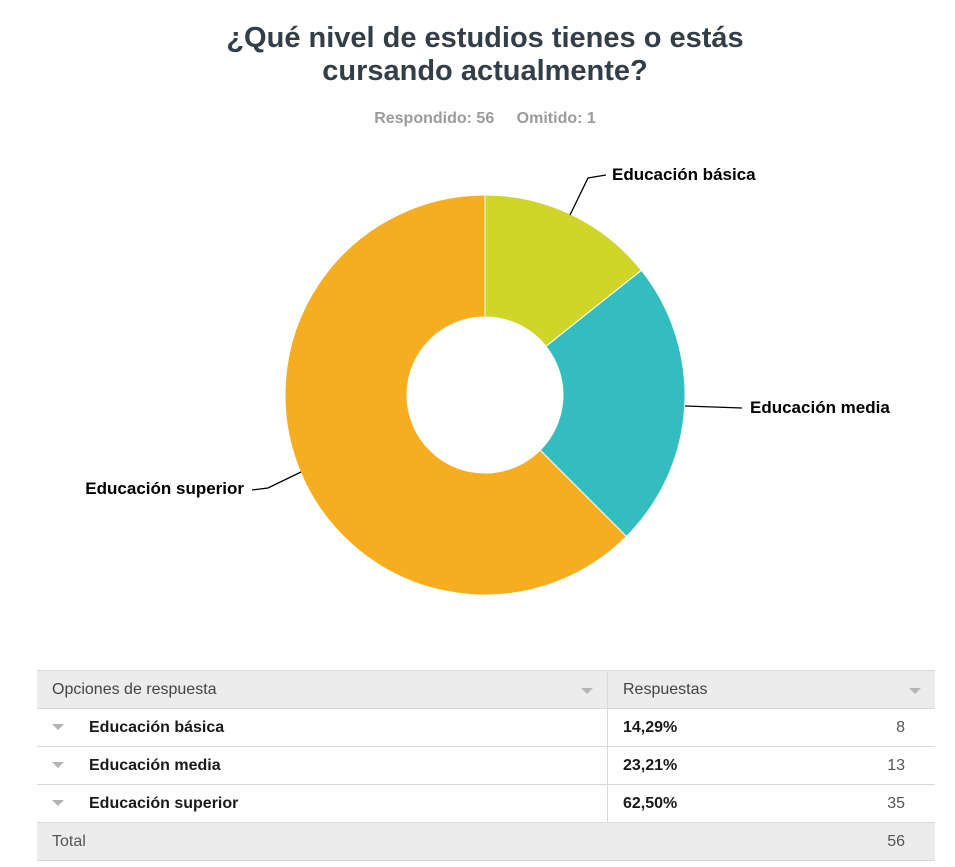  Describe the element at coordinates (157, 727) in the screenshot. I see `option-label: Educación básica` at that location.